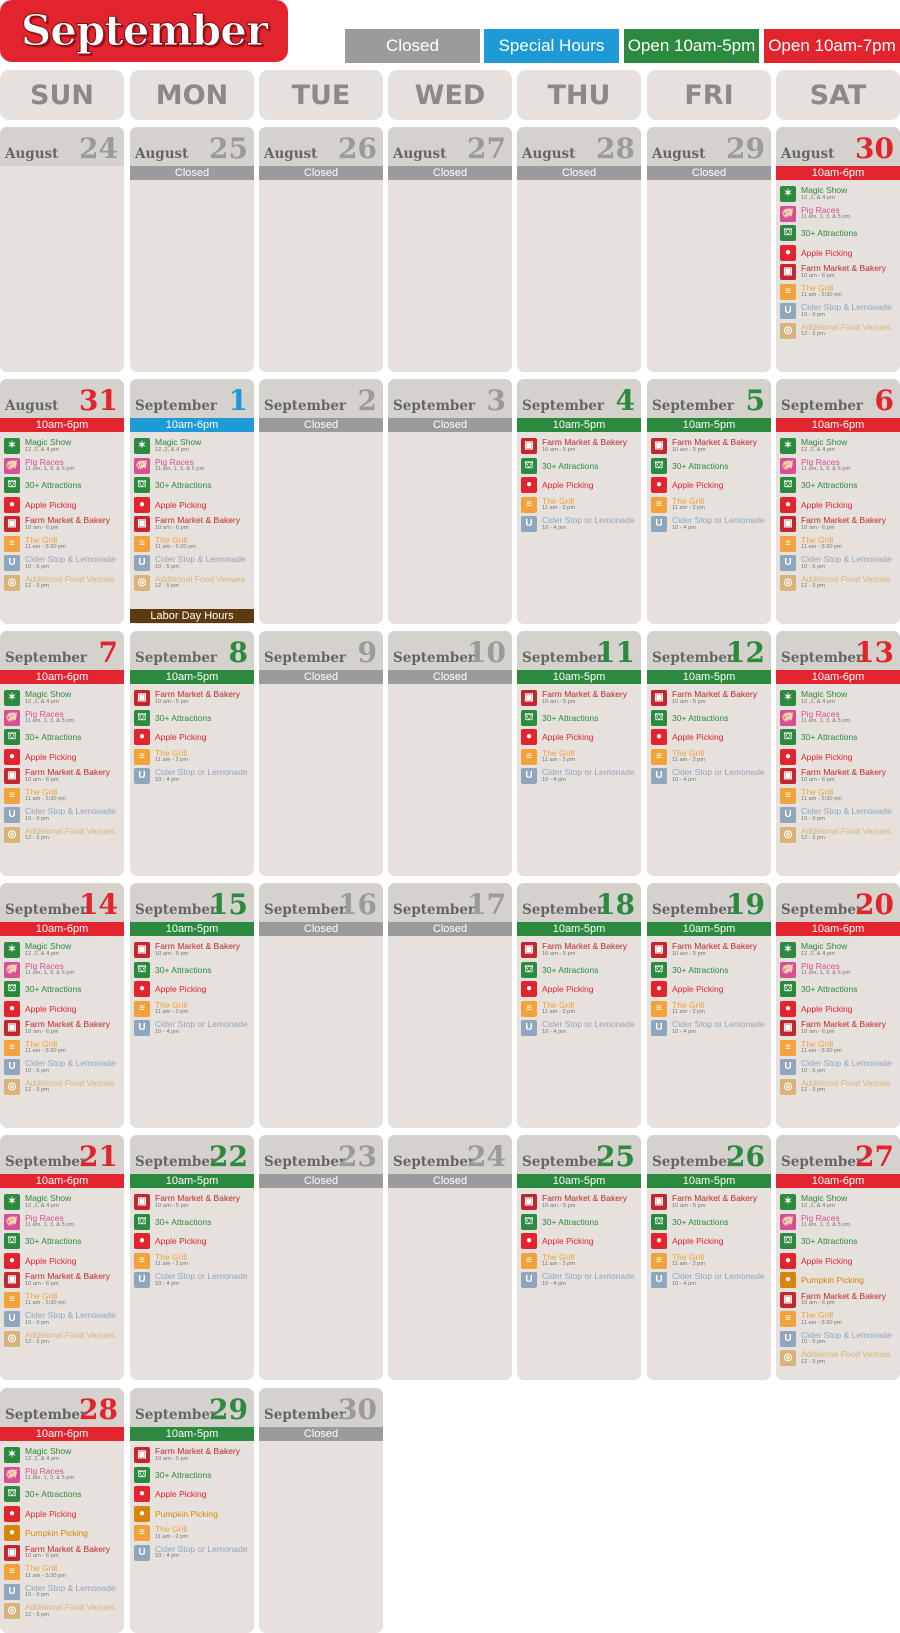  What do you see at coordinates (64, 524) in the screenshot?
I see `activity-item: ▣ Farm Market & Bakery 10 am - 6 pm` at bounding box center [64, 524].